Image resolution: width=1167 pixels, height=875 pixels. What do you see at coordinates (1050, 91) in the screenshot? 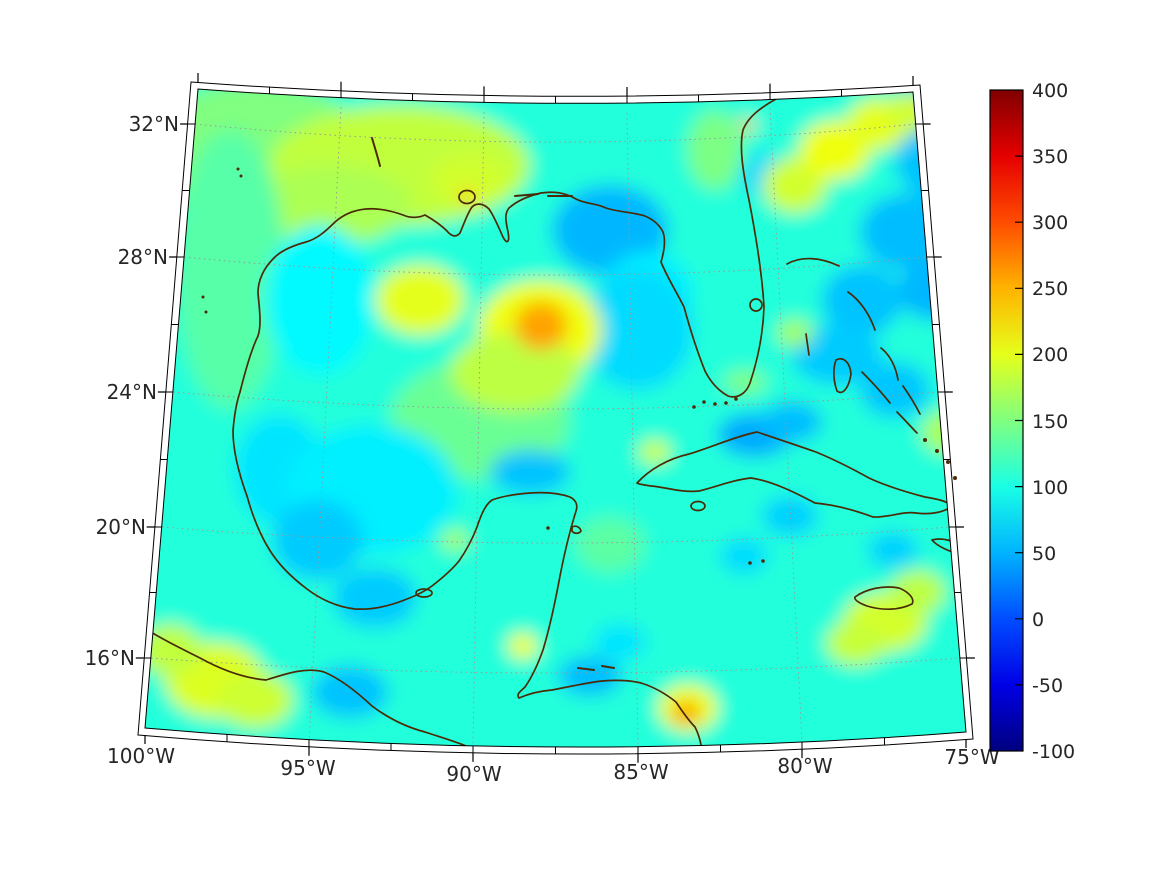
I see `colorbar-tick-label: 400` at bounding box center [1050, 91].